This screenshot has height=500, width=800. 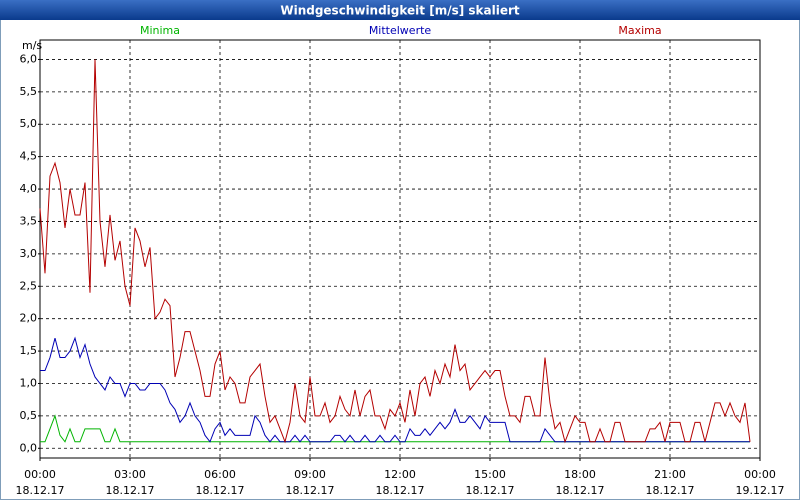 What do you see at coordinates (670, 474) in the screenshot?
I see `x-tick-label: 21:00` at bounding box center [670, 474].